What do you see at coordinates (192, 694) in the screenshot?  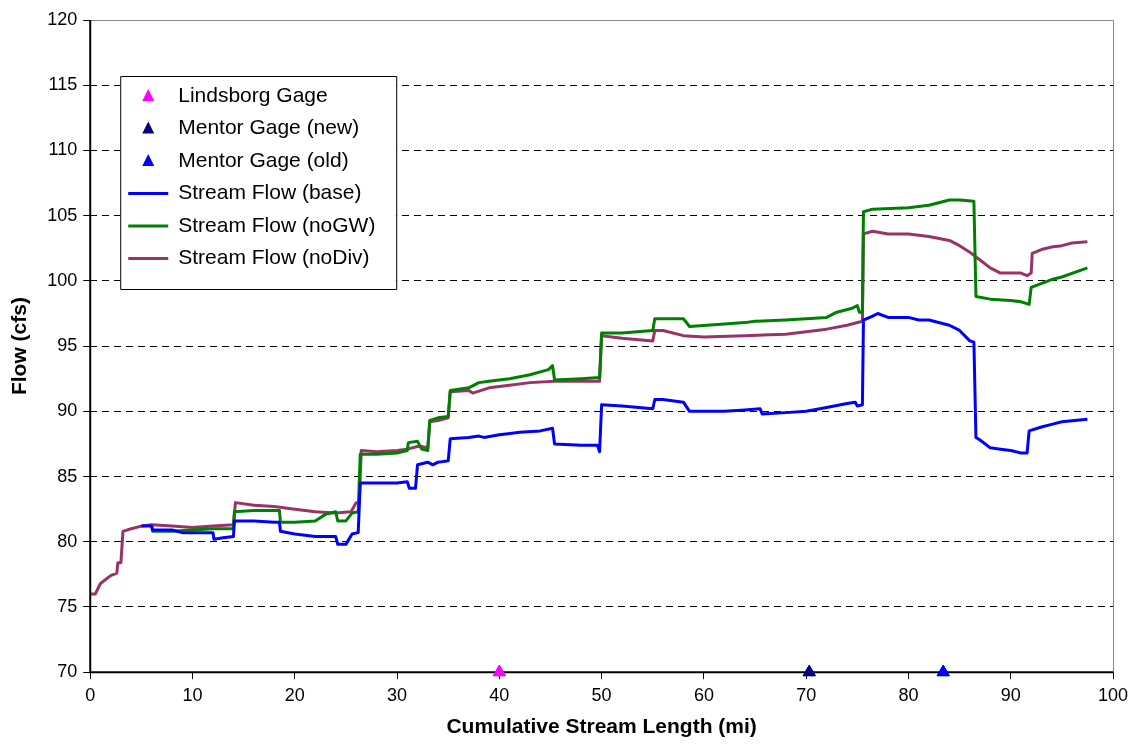 I see `x-tick-label: 10` at bounding box center [192, 694].